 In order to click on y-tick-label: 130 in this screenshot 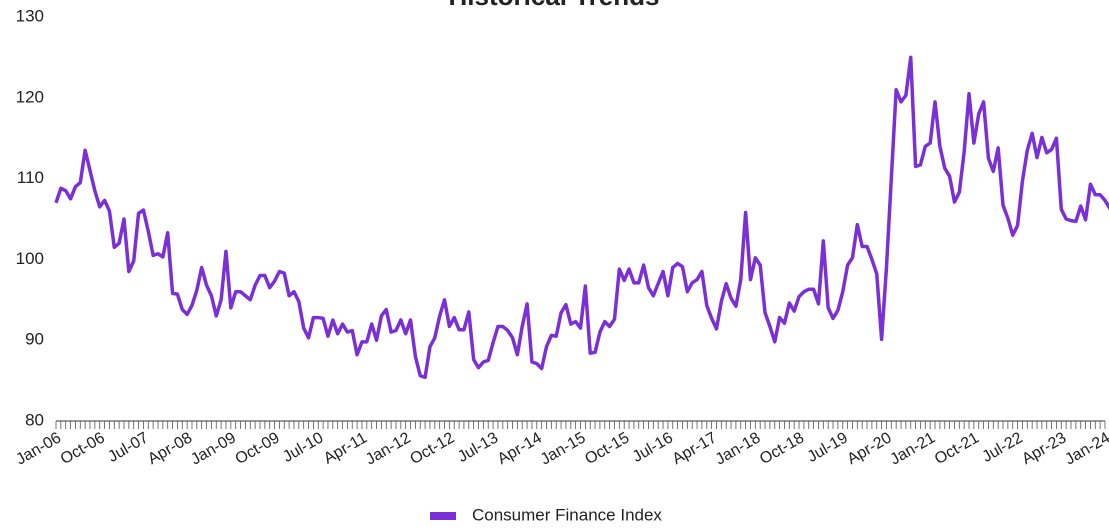, I will do `click(30, 15)`.